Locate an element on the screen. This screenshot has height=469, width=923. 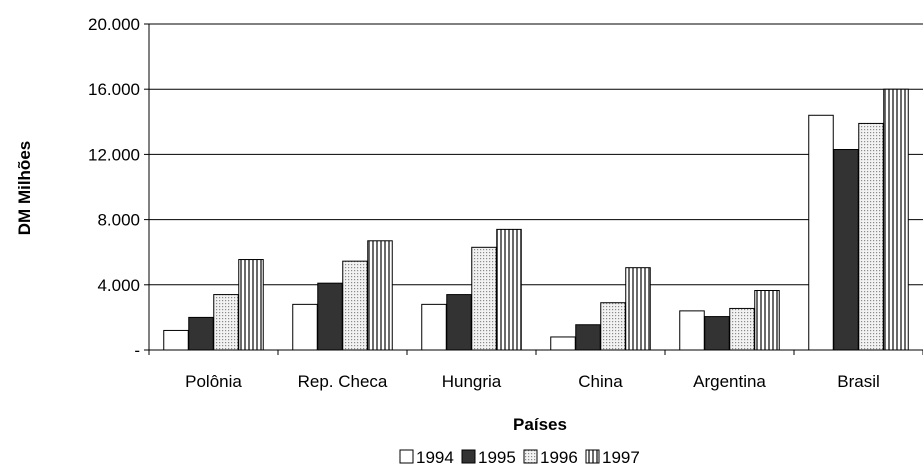
y-tick-label: 16.000 is located at coordinates (114, 89).